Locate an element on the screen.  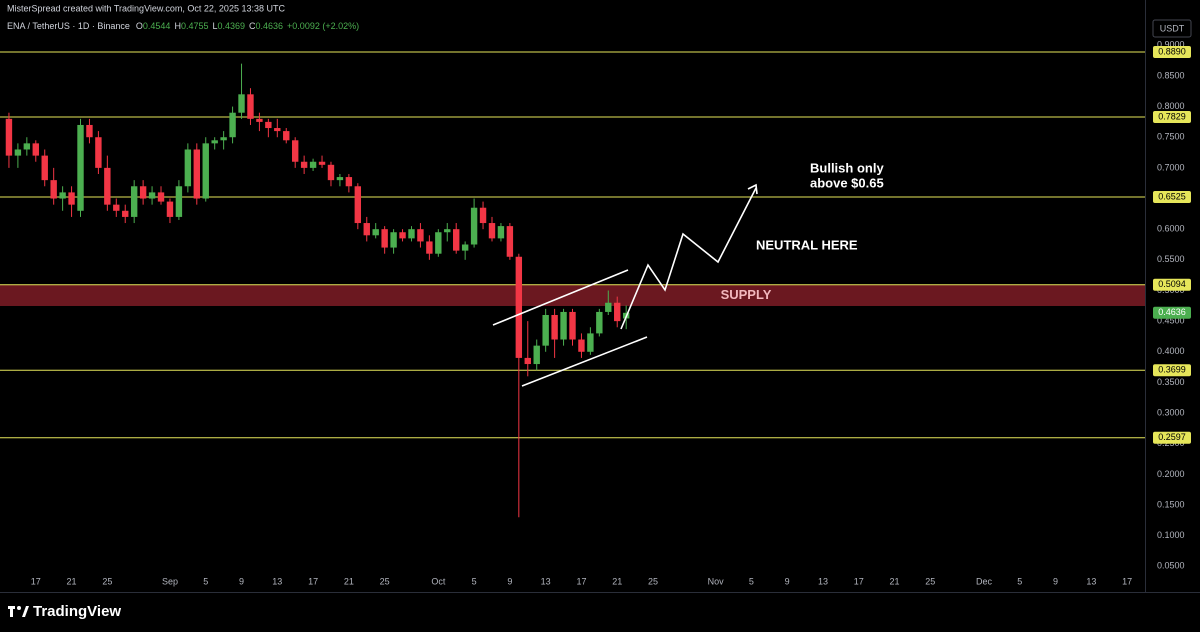
change: +0.0092 (+2.02%) is located at coordinates (323, 26).